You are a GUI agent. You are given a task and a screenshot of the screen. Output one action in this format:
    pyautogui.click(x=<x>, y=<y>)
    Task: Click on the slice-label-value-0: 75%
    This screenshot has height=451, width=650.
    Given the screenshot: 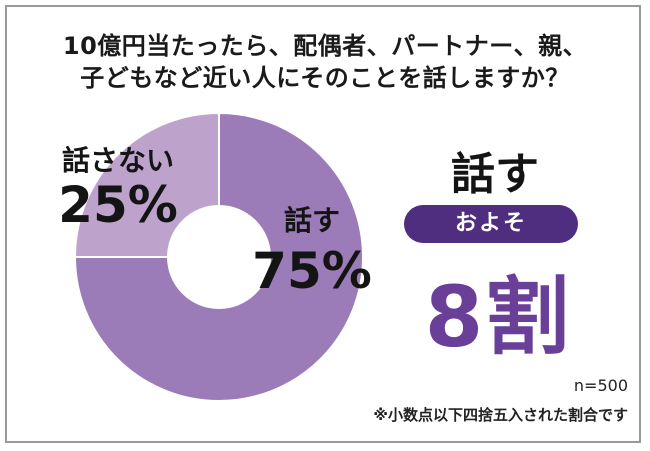 What is the action you would take?
    pyautogui.click(x=312, y=271)
    